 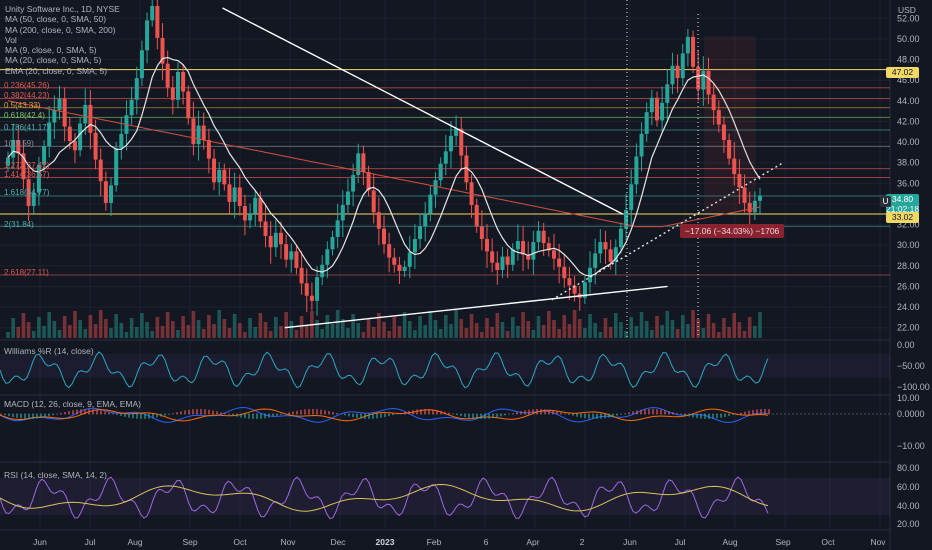 I want to click on price-axis-label: 30.00, so click(x=908, y=245).